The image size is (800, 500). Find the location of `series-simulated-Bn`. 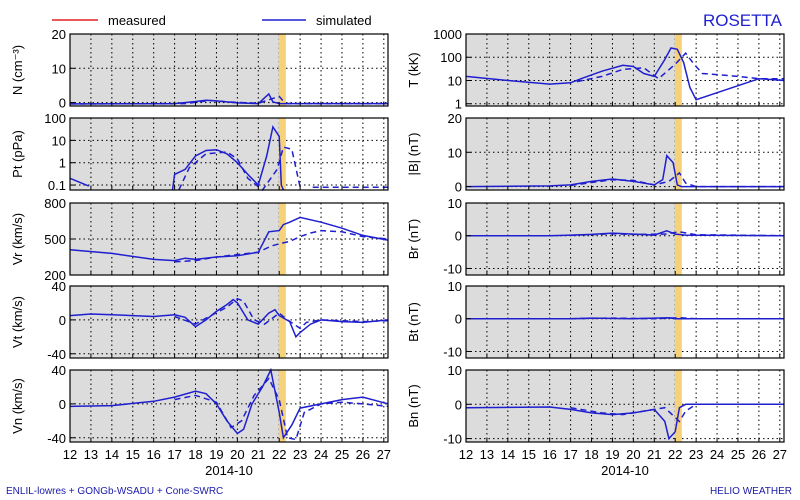

series-simulated-Bn is located at coordinates (624, 422).